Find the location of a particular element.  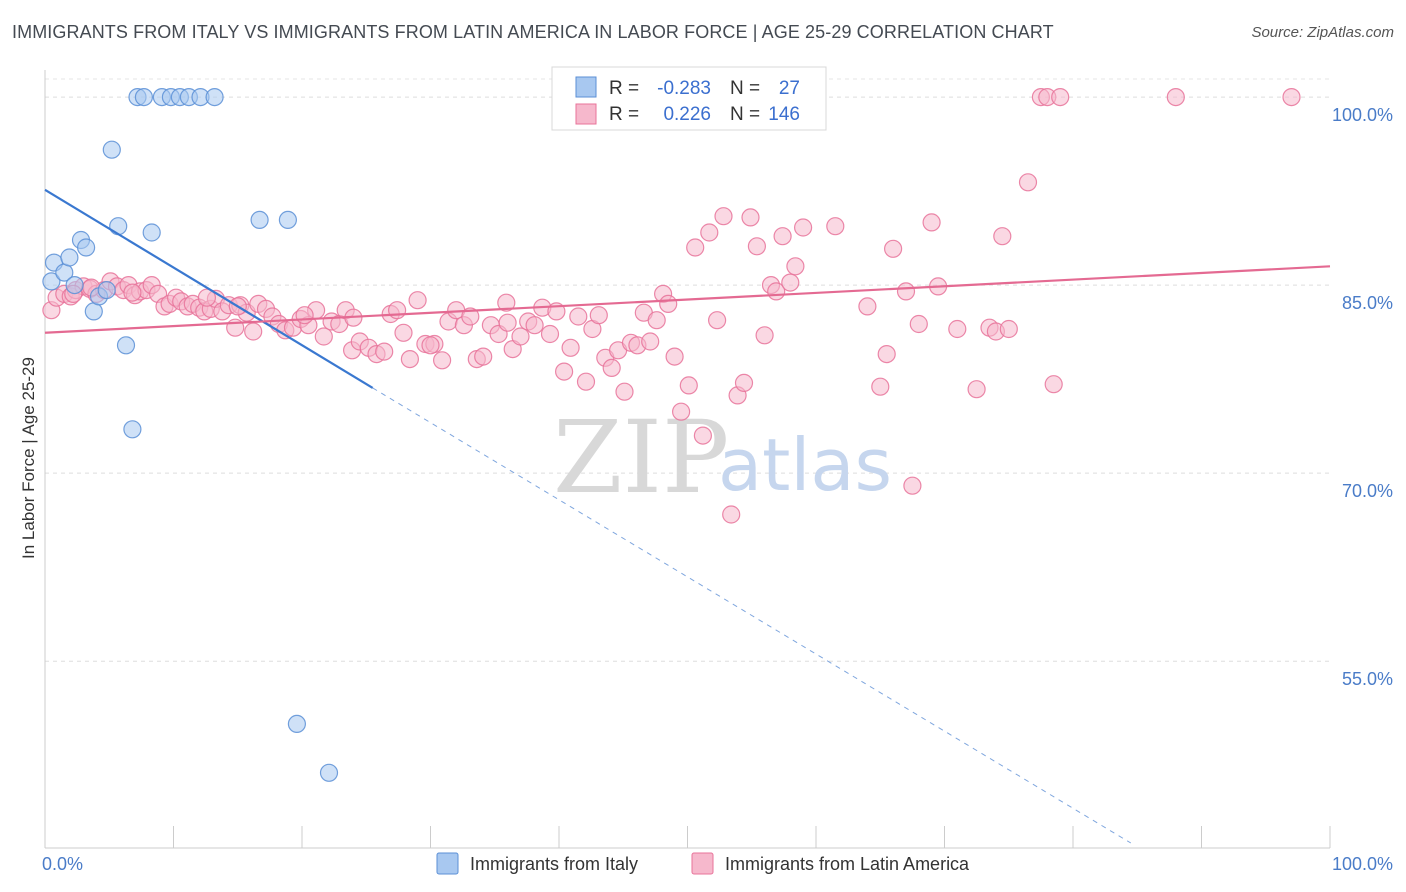

legend-r-label-latin: R = is located at coordinates (624, 114).